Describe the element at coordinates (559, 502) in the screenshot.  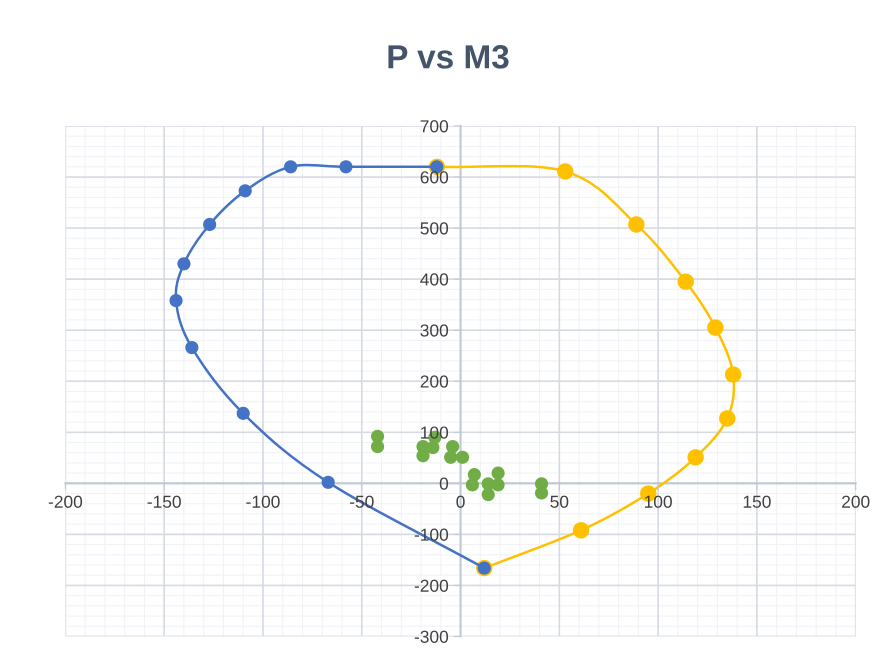
I see `x-tick-label: 50` at that location.